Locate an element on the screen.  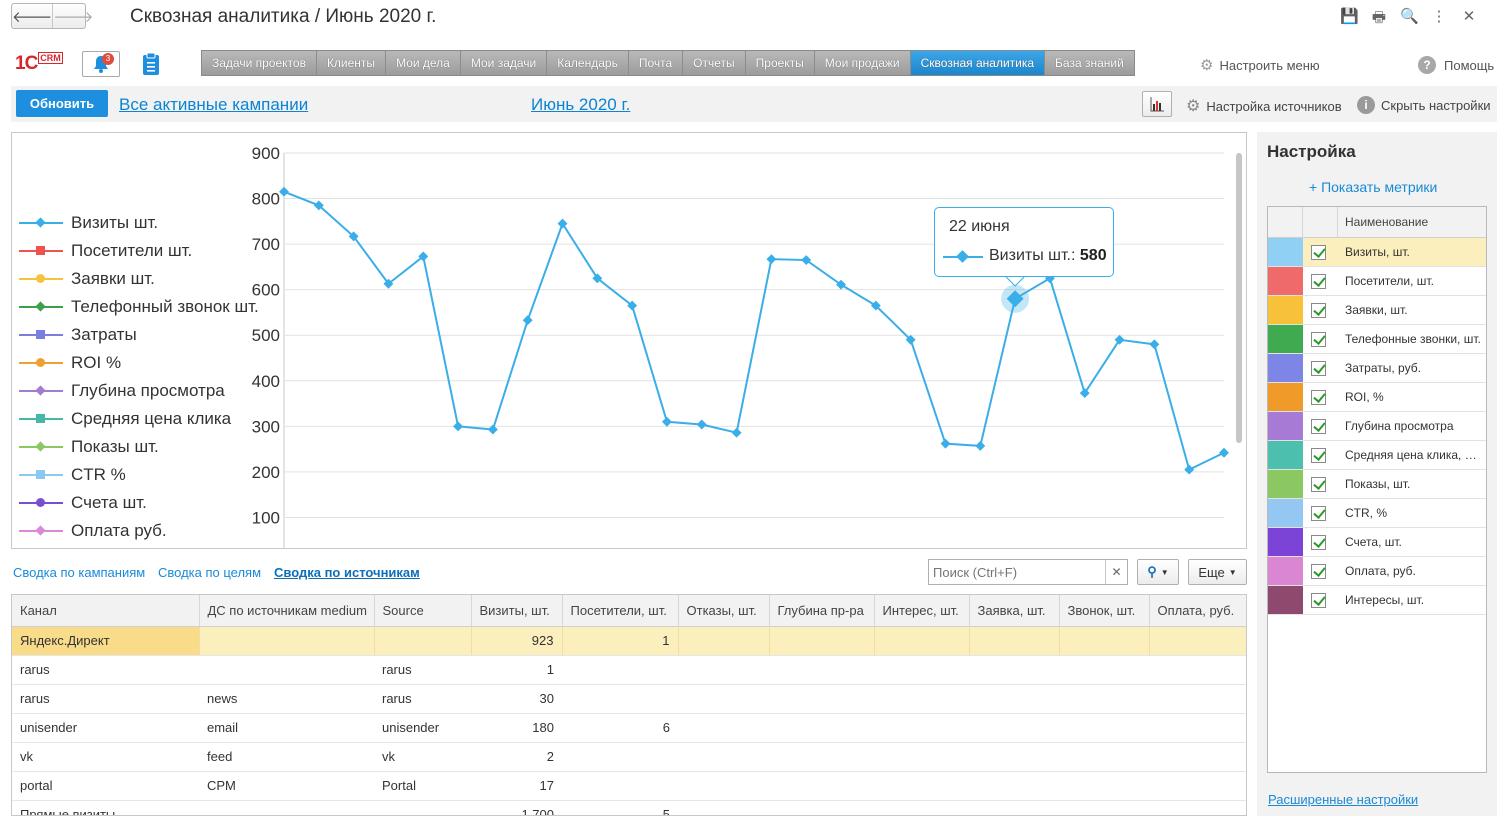
more-vertical-icon: ⋮ is located at coordinates (1439, 16).